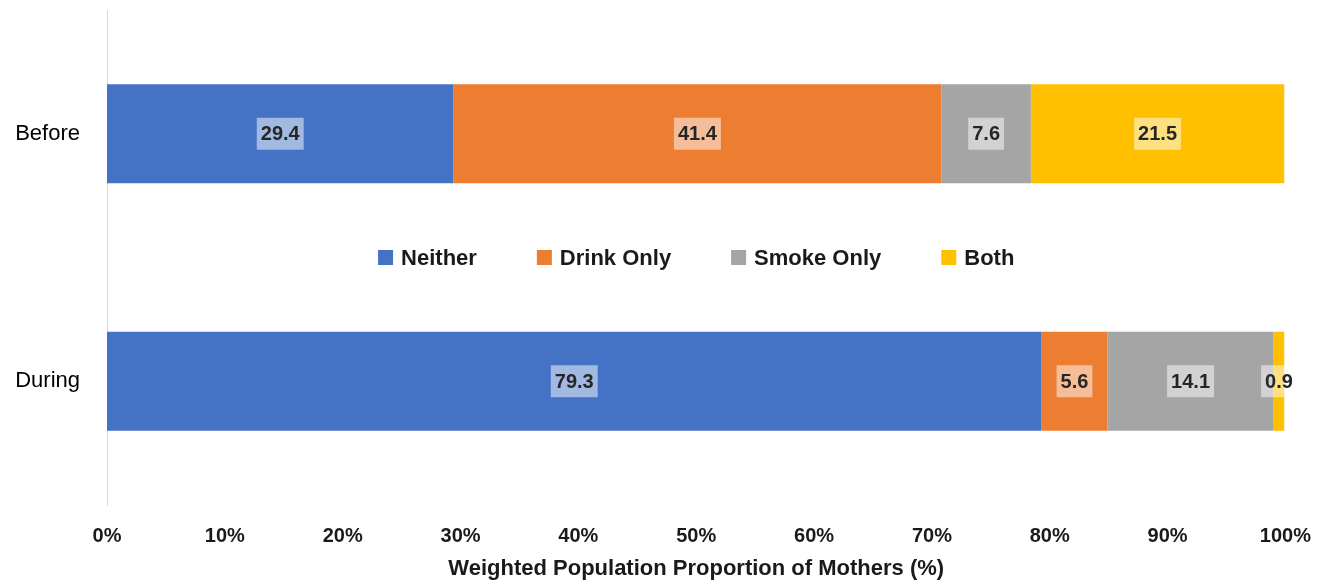 This screenshot has height=584, width=1330. I want to click on data-label: 21.5, so click(1158, 133).